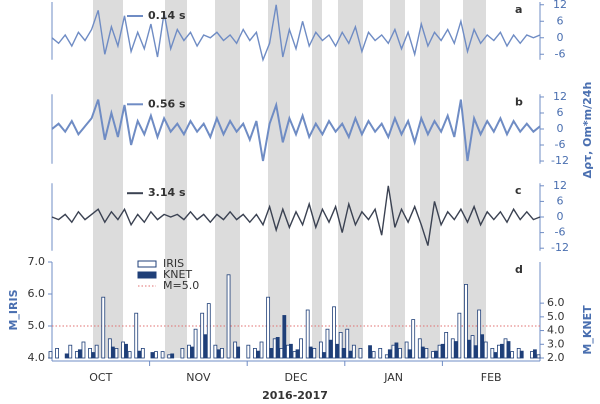 The height and width of the screenshot is (404, 600). What do you see at coordinates (167, 15) in the screenshot?
I see `legend-label: 0.14 s` at bounding box center [167, 15].